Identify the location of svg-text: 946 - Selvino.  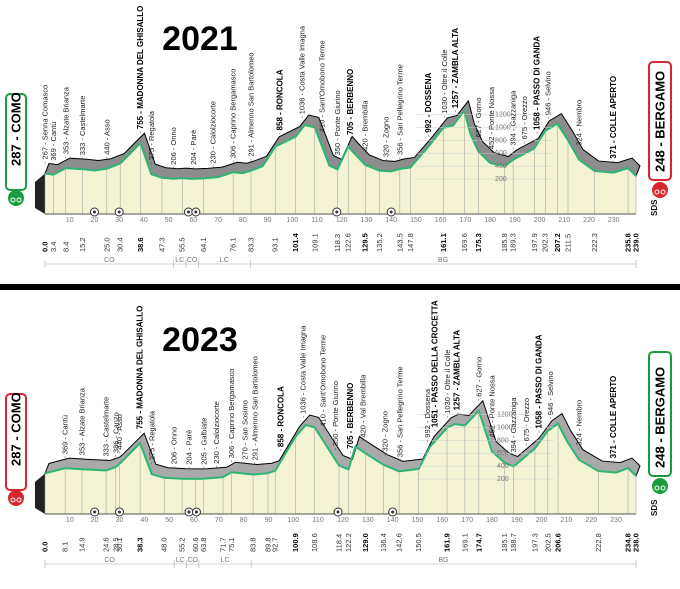
(548, 93).